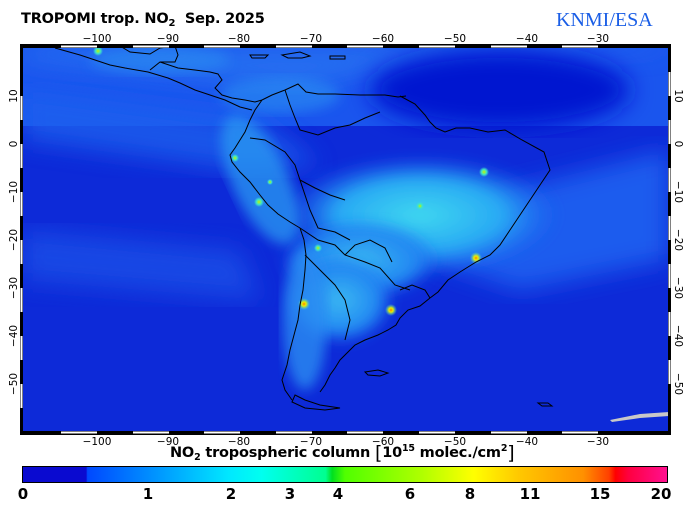 The width and height of the screenshot is (692, 510). What do you see at coordinates (338, 494) in the screenshot?
I see `colorbar-tick-label: 4` at bounding box center [338, 494].